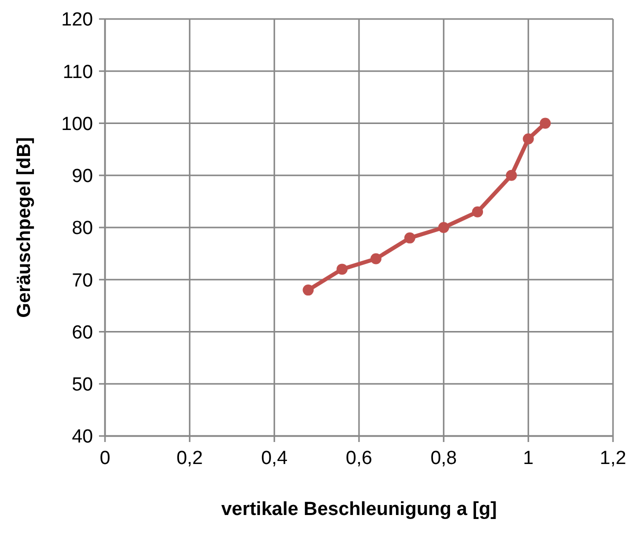 This screenshot has height=533, width=630. I want to click on y-tick-label: 40, so click(82, 437).